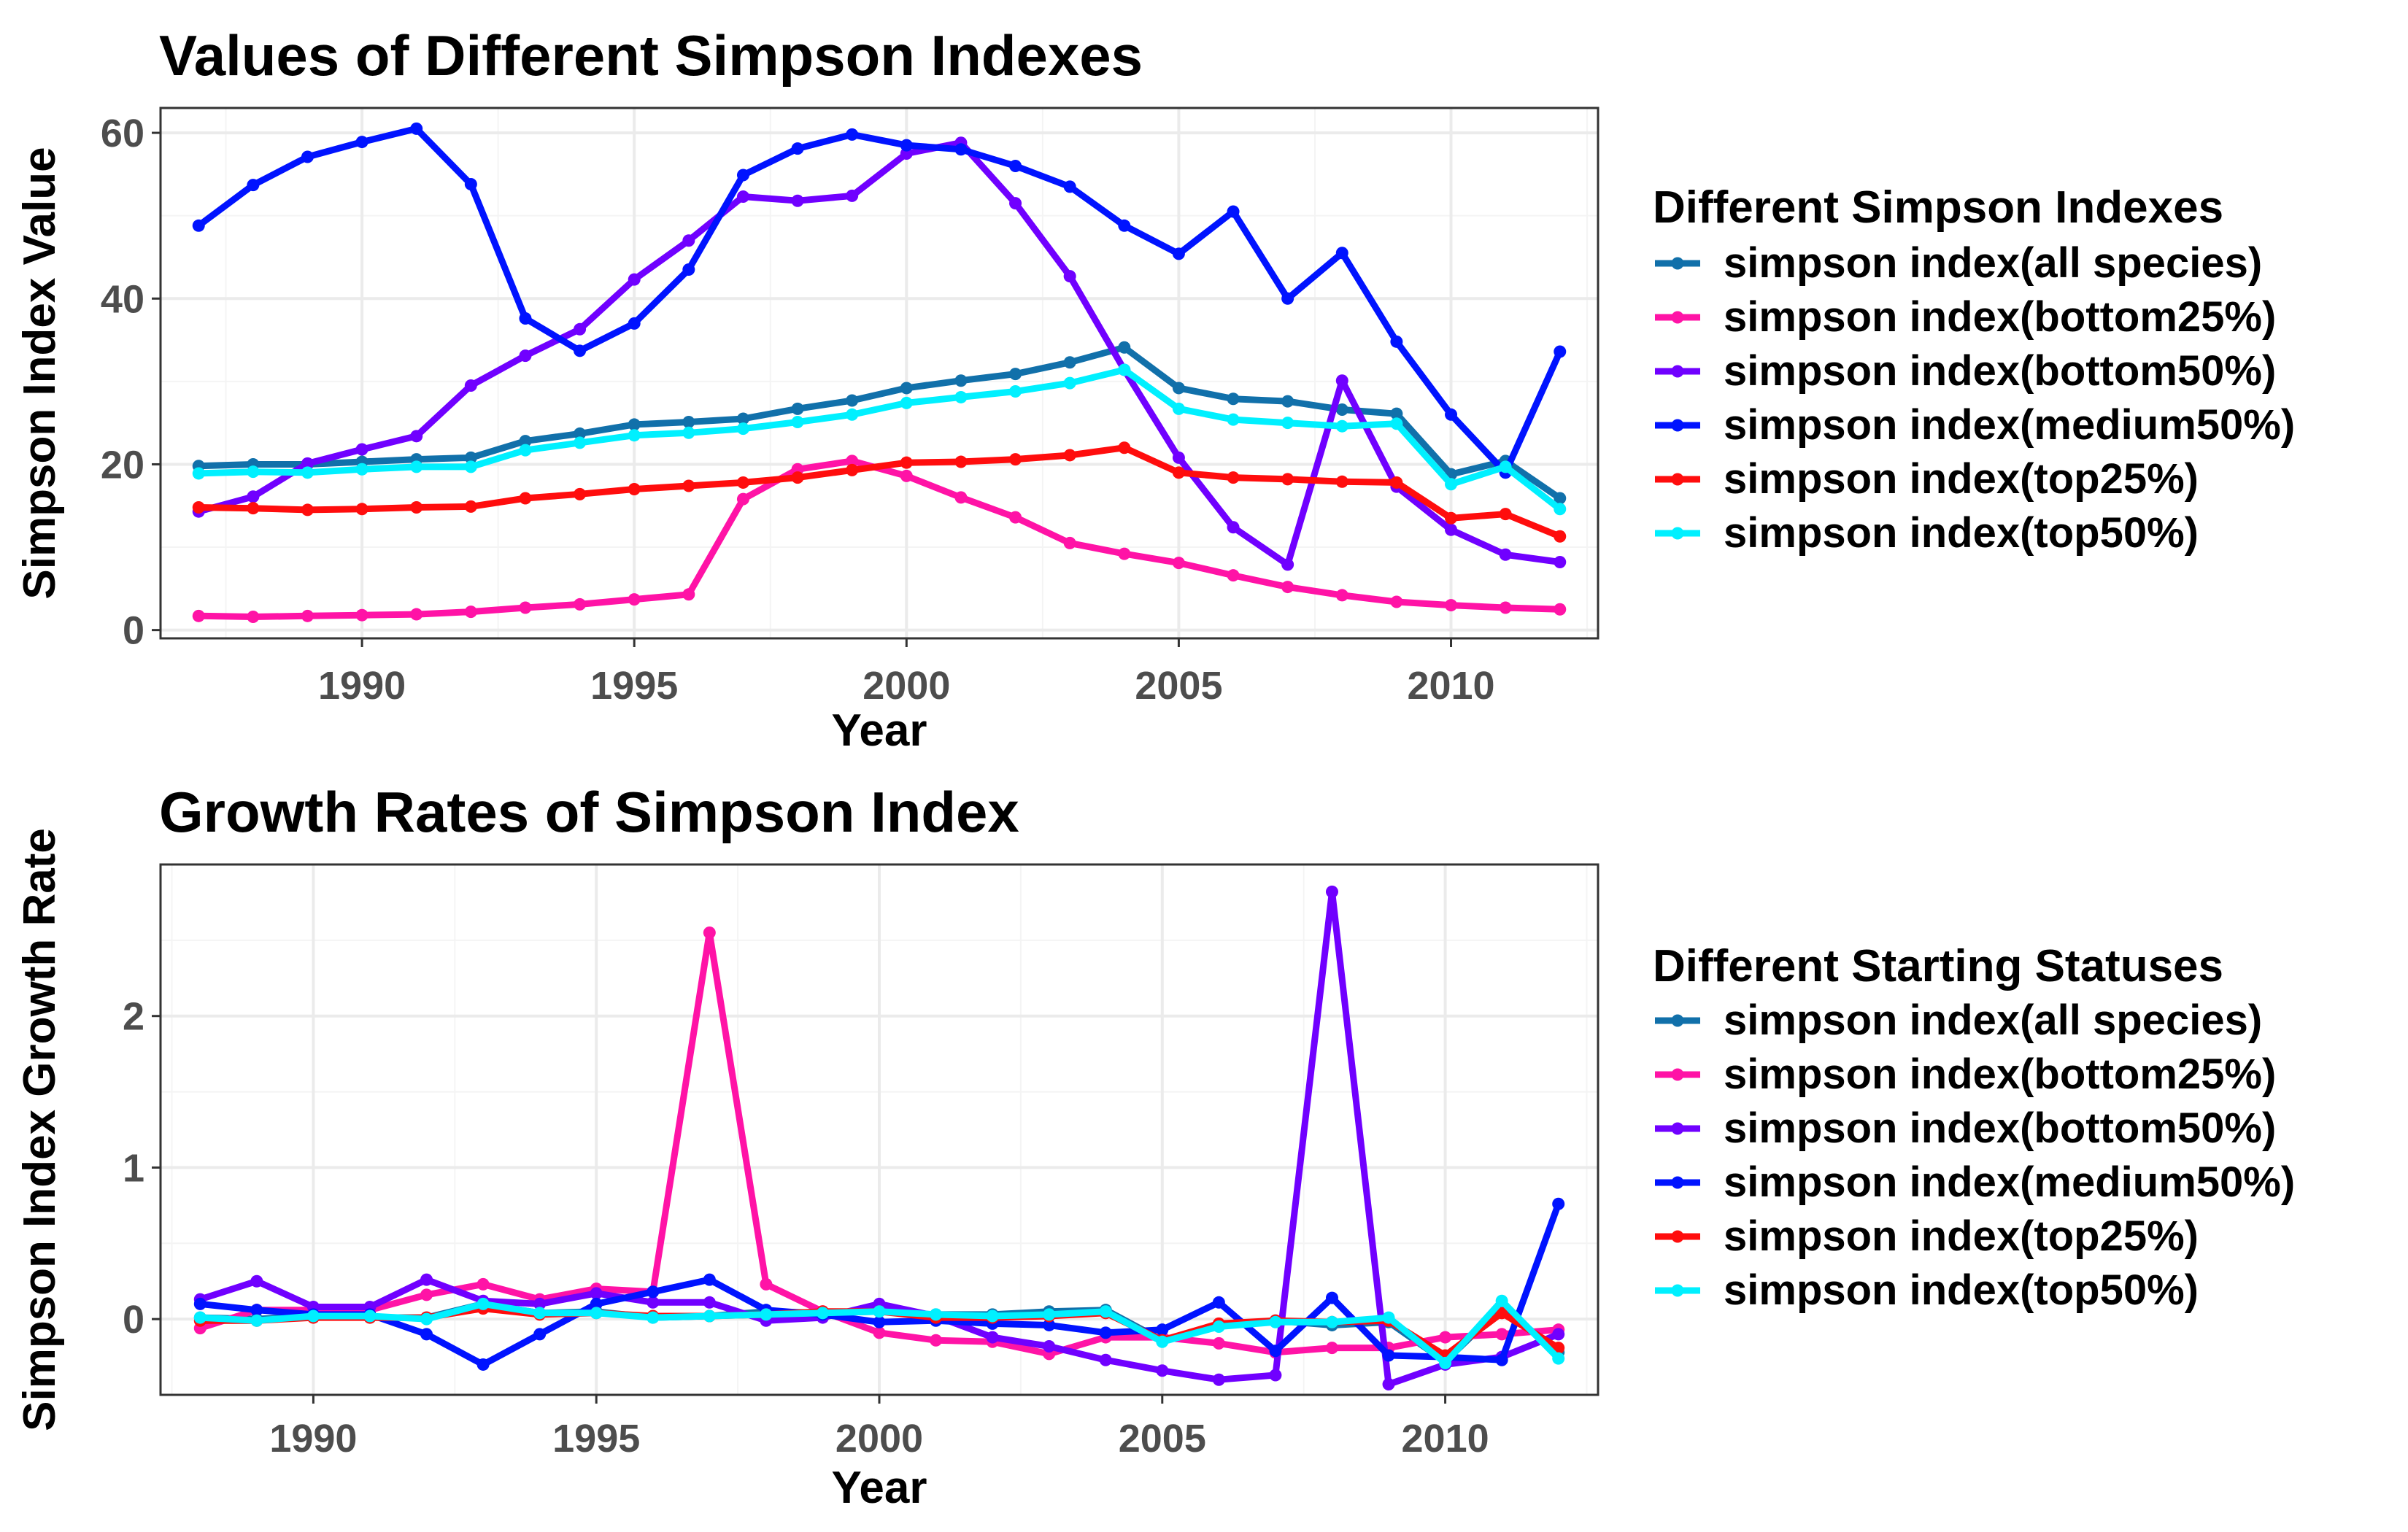 This screenshot has height=1532, width=2408. Describe the element at coordinates (2000, 371) in the screenshot. I see `legend-label: simpson index(bottom50%)` at that location.